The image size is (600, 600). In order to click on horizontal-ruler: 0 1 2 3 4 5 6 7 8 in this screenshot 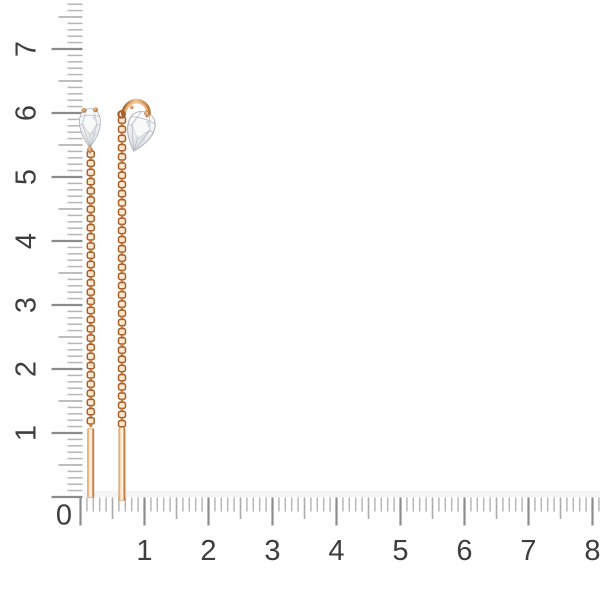, I will do `click(328, 532)`.